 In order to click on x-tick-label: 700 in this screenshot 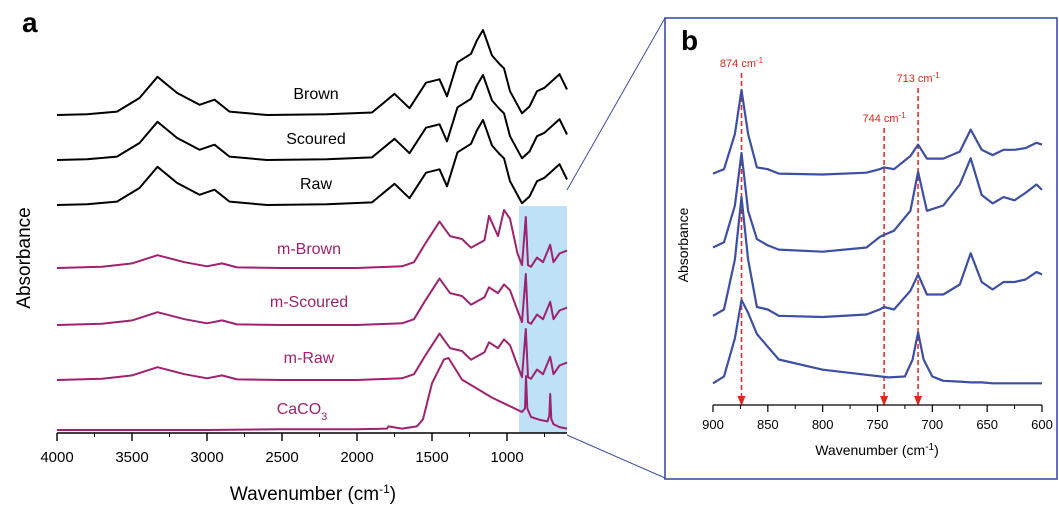, I will do `click(932, 424)`.